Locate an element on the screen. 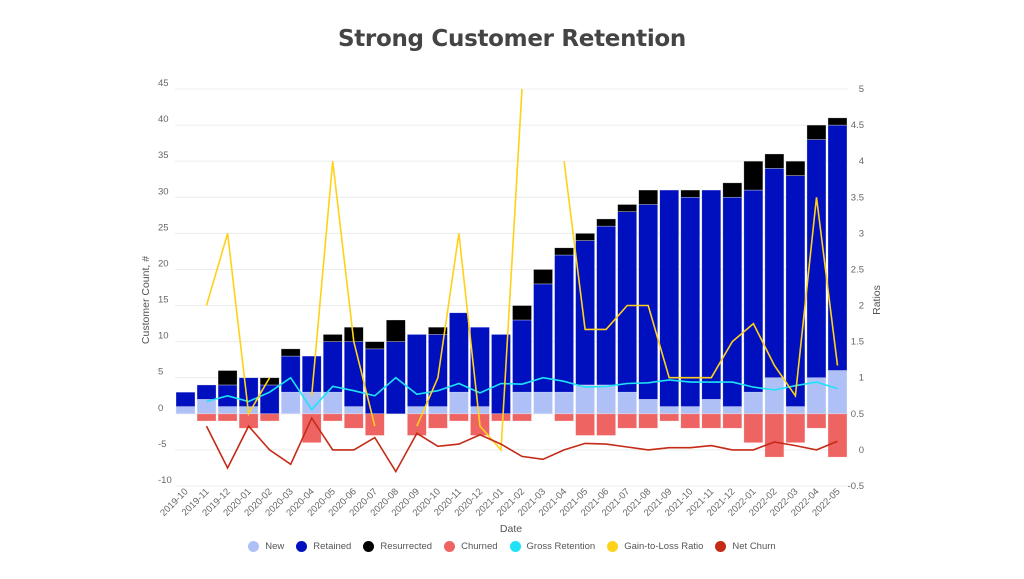 This screenshot has width=1024, height=579. legend-item: Gain-to-Loss Ratio is located at coordinates (655, 546).